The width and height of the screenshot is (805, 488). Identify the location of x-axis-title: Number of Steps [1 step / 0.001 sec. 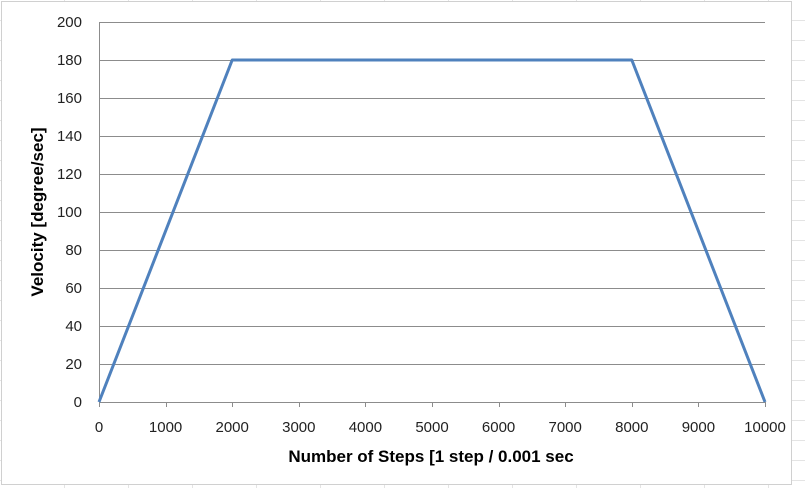
(430, 456).